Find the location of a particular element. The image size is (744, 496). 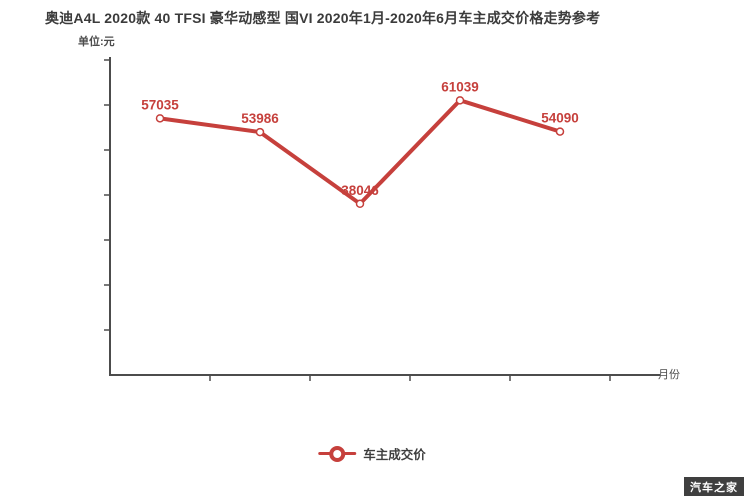

data-point-label: 53986 is located at coordinates (260, 118).